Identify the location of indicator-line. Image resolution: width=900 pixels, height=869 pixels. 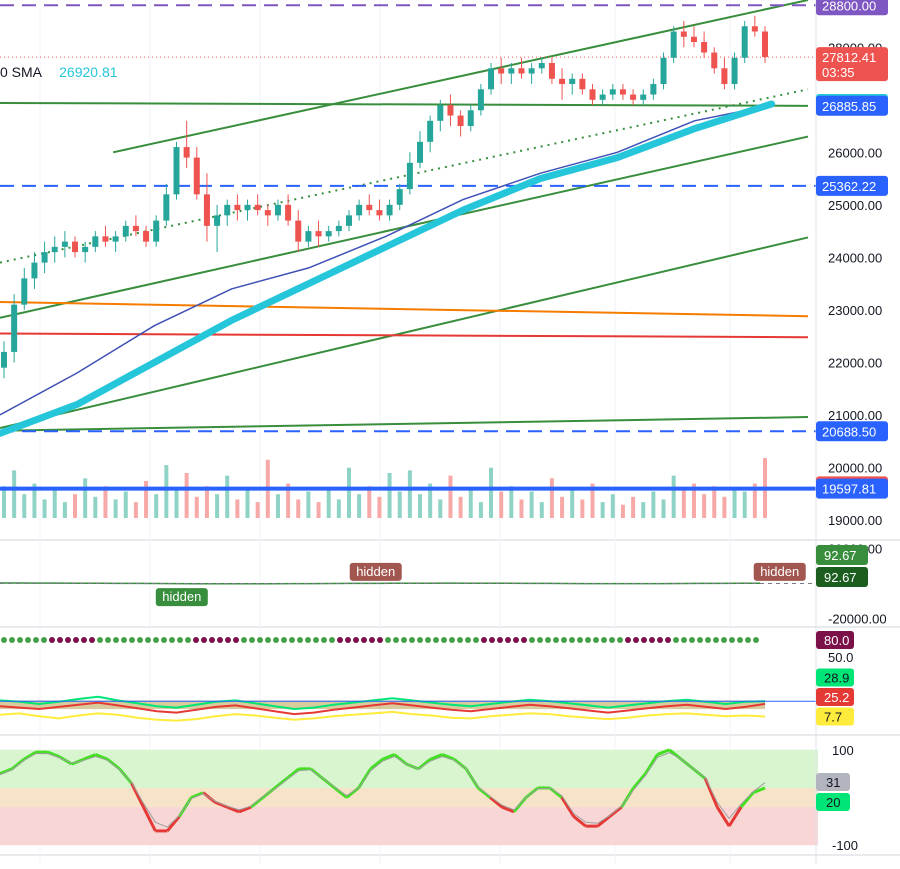
(383, 703).